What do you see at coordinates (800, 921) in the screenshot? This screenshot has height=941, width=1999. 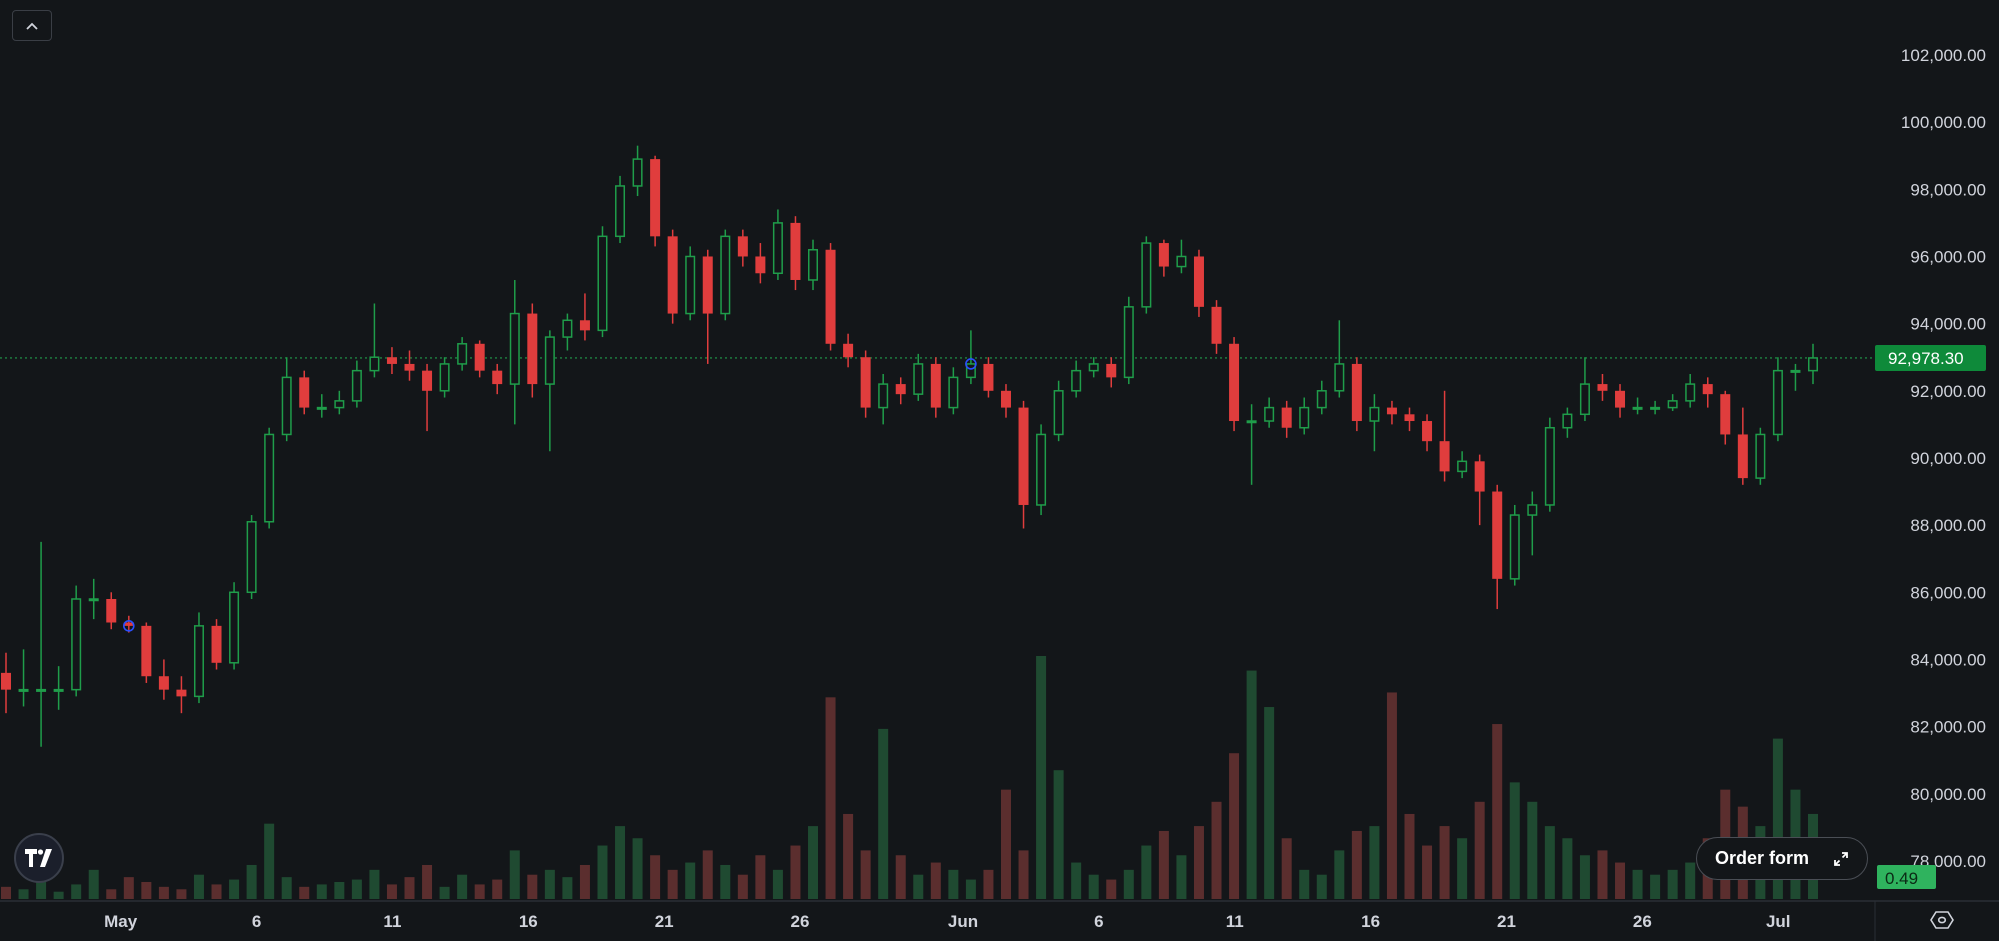 I see `time-tick-label: 26` at bounding box center [800, 921].